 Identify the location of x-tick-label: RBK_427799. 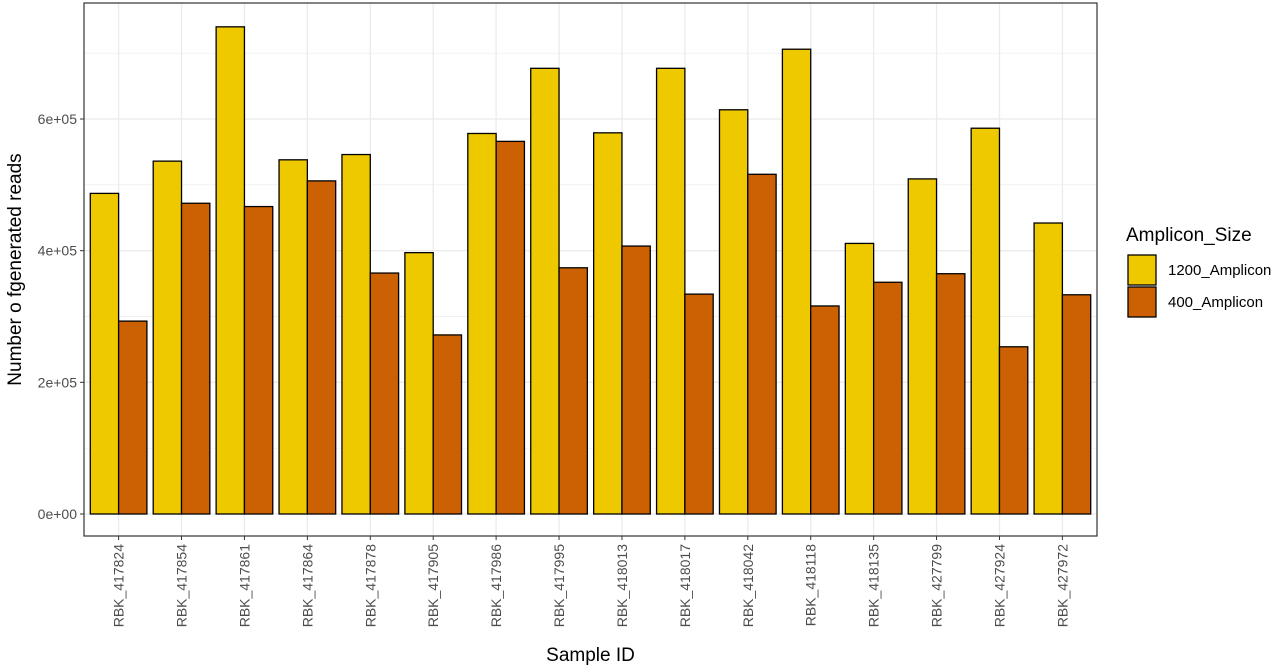
(937, 586).